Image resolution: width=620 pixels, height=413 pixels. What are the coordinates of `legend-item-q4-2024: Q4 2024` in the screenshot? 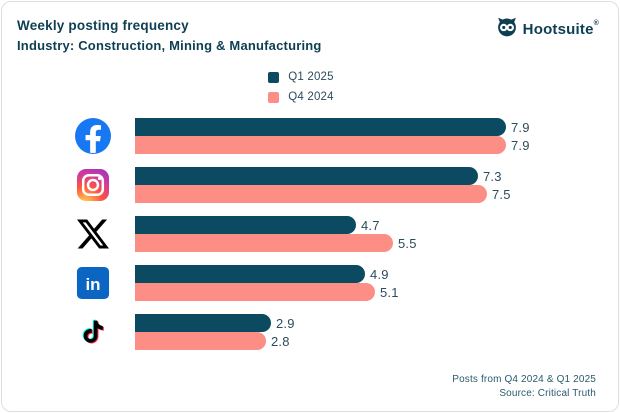 It's located at (301, 97).